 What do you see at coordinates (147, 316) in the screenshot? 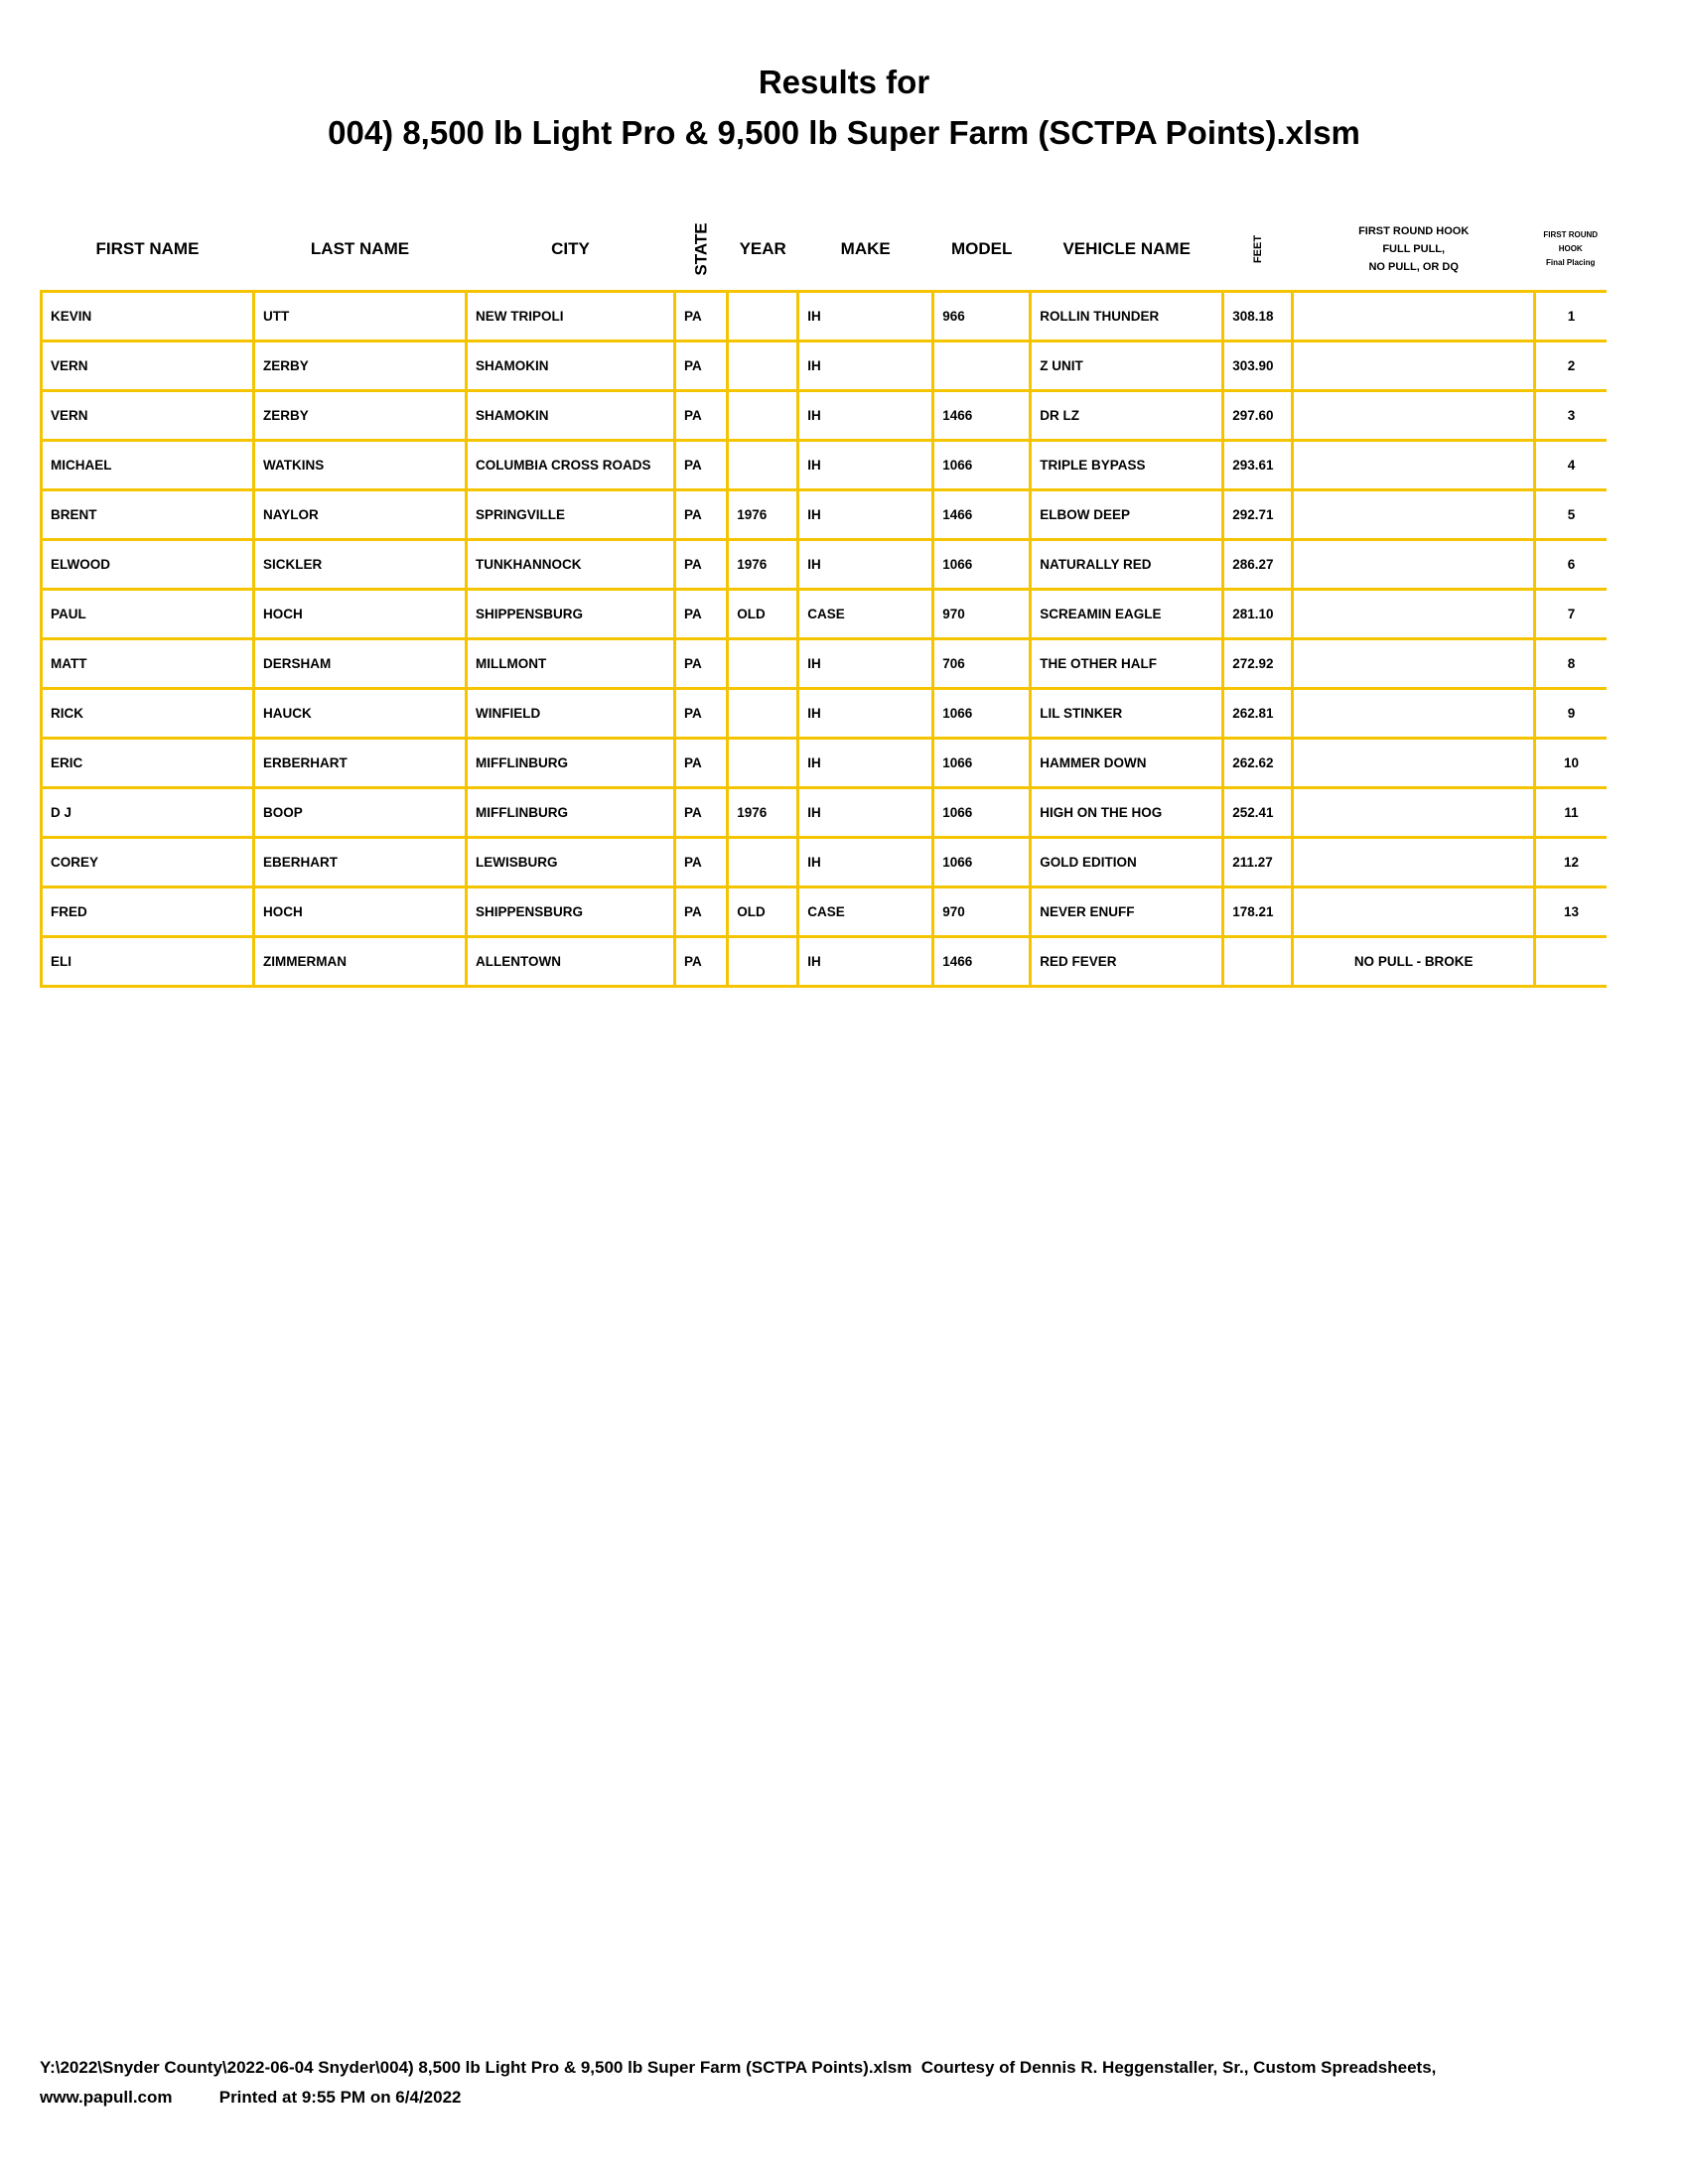
I see `cell-first-name: KEVIN` at bounding box center [147, 316].